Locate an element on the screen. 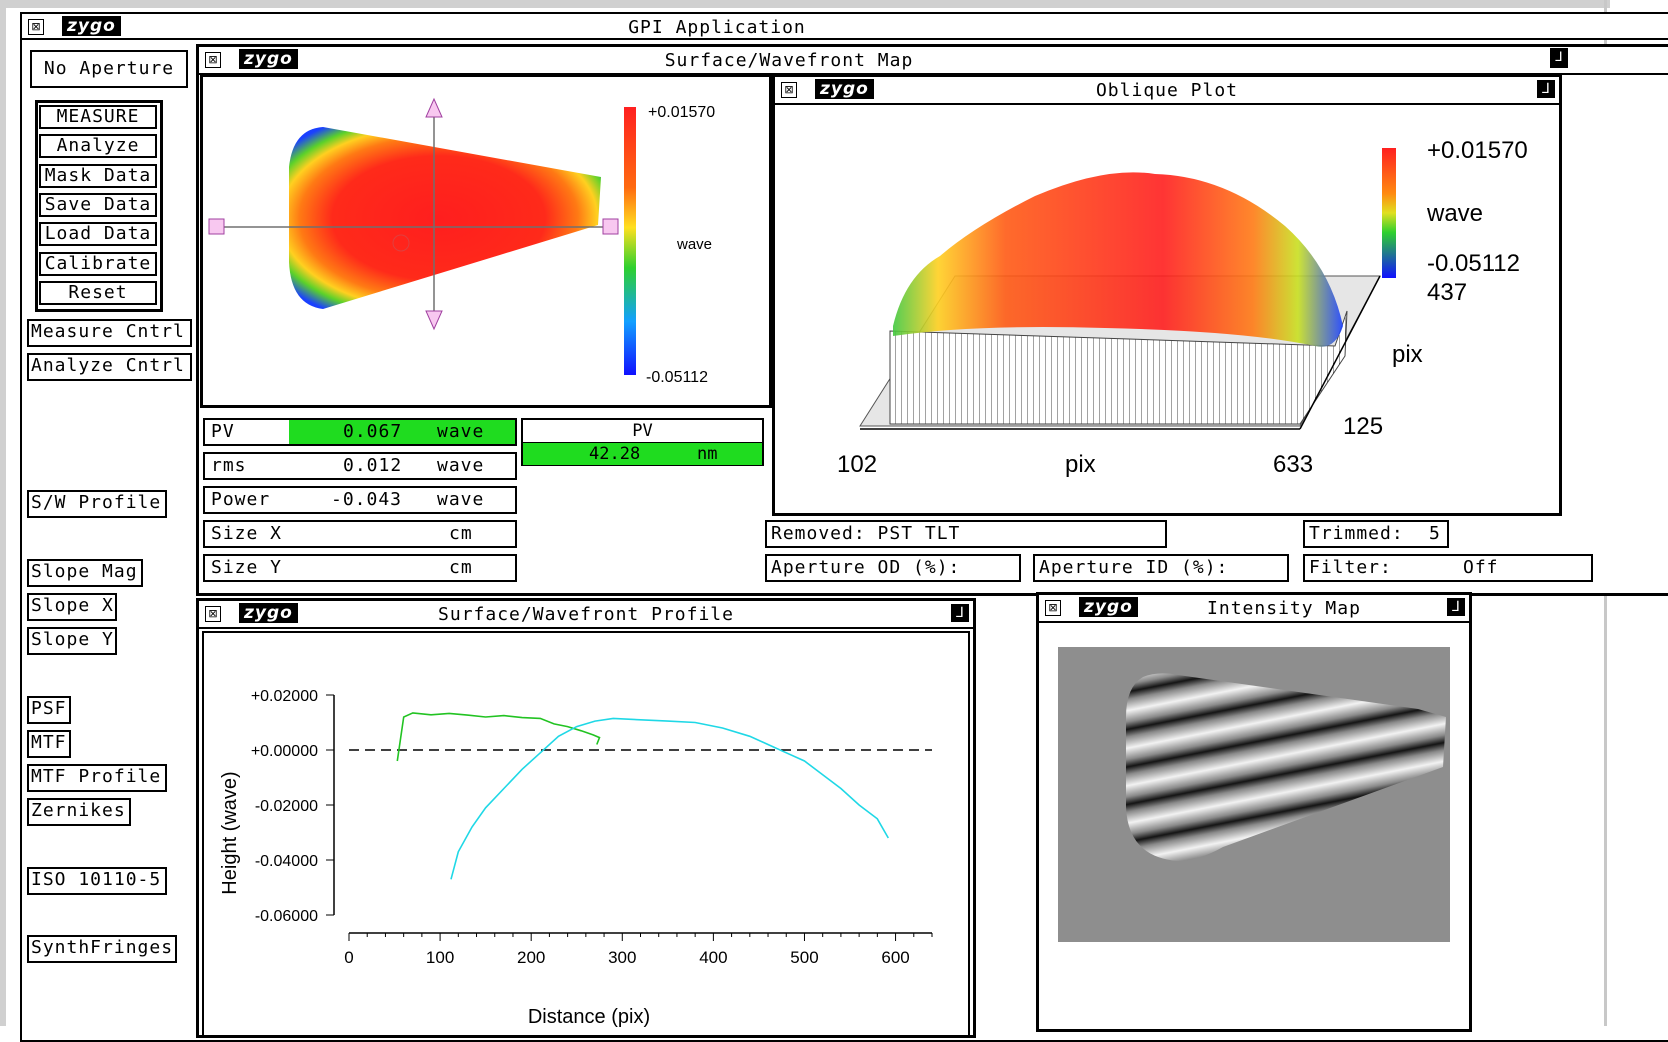 The image size is (1668, 1042). mtf-profile-button: MTF Profile is located at coordinates (97, 778).